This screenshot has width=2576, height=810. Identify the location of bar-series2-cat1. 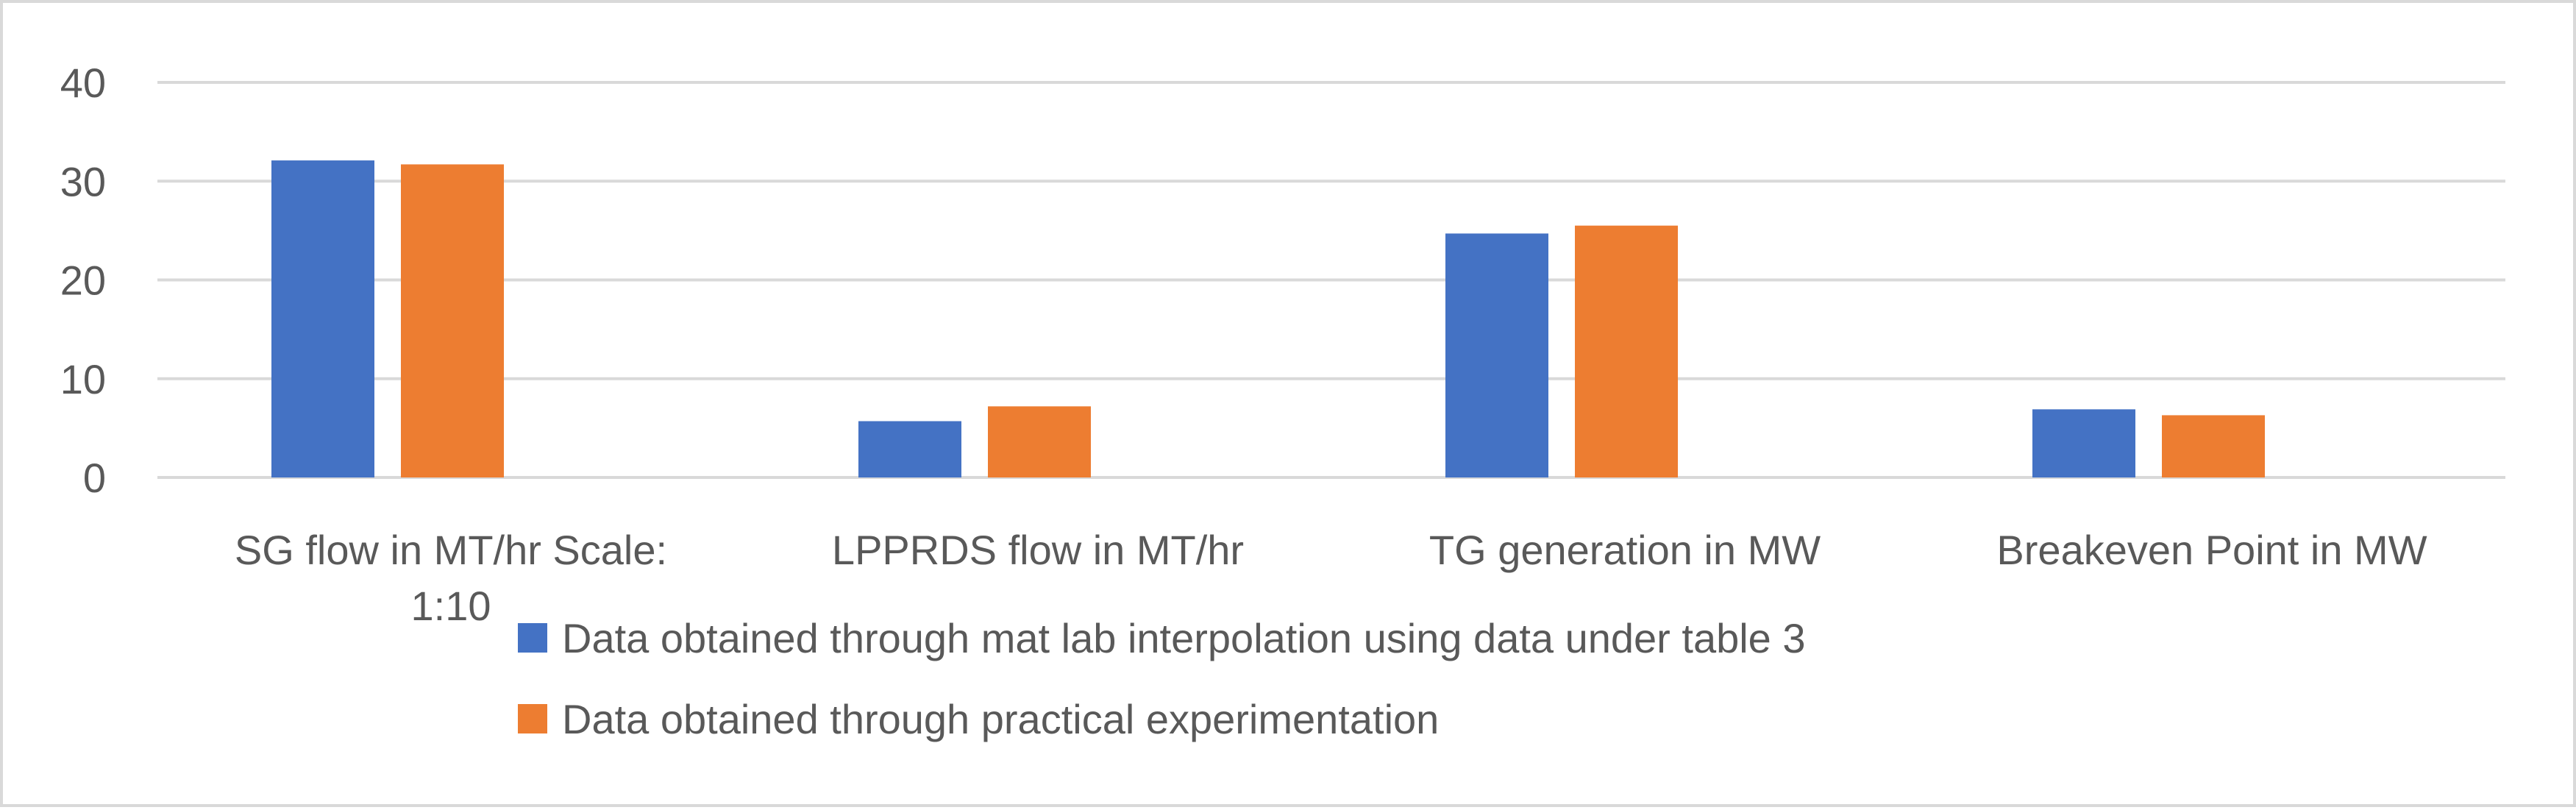
(452, 321).